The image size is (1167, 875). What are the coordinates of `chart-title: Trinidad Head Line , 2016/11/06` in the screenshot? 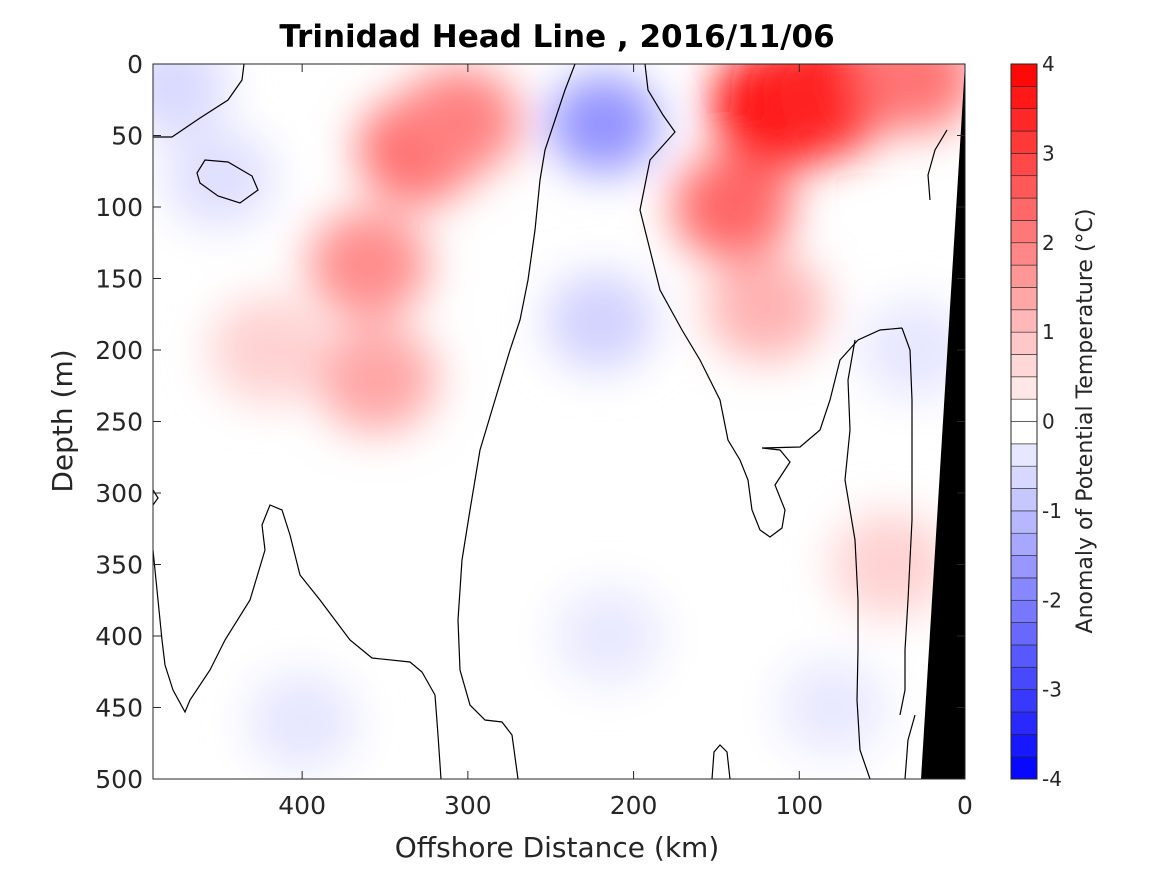 It's located at (556, 37).